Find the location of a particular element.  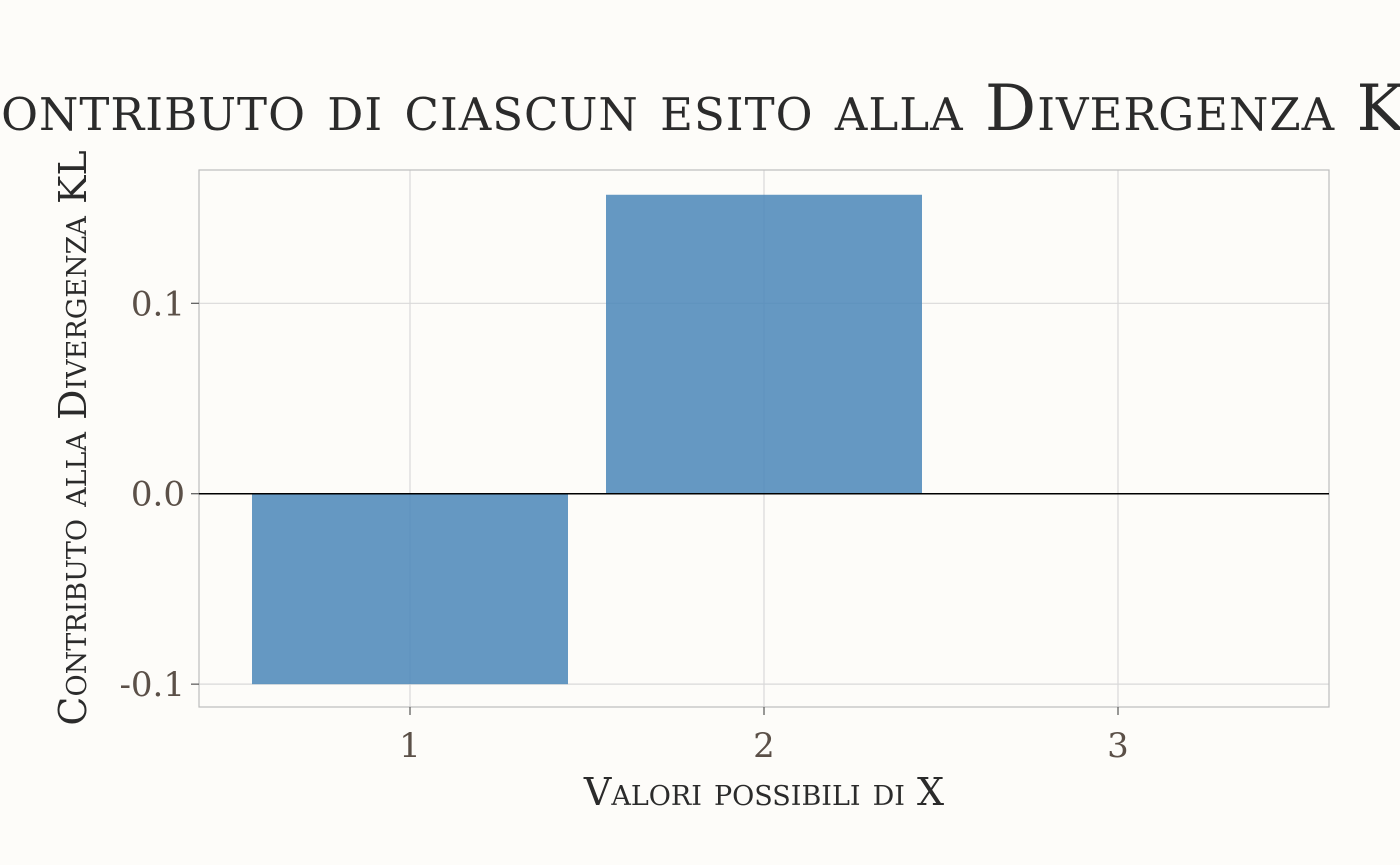

y-tick-label: -0.1 is located at coordinates (152, 685).